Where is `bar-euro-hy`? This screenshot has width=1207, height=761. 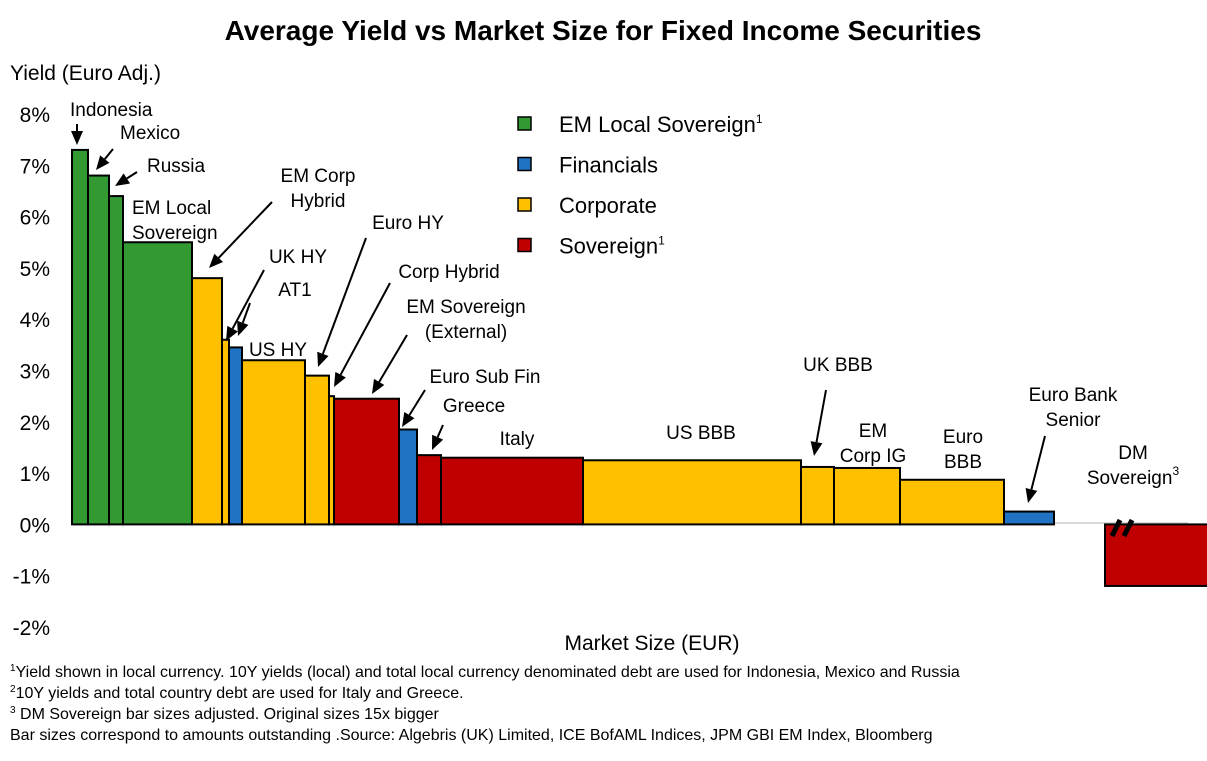 bar-euro-hy is located at coordinates (317, 450).